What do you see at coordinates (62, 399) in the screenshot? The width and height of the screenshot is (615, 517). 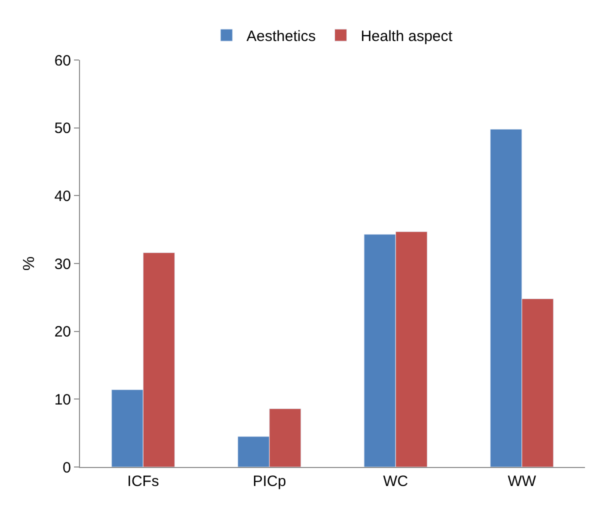 I see `y-tick-label: 10` at bounding box center [62, 399].